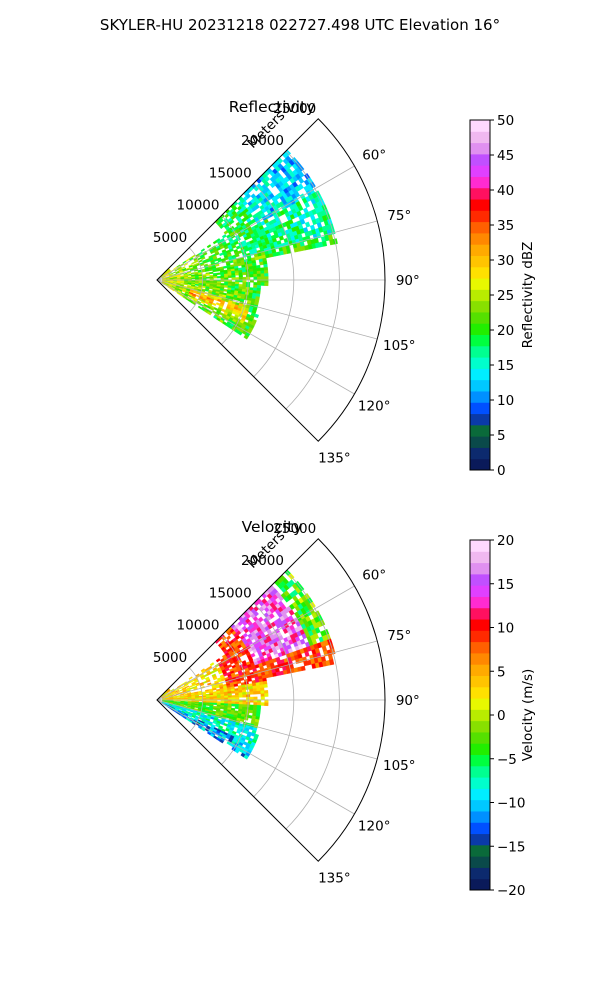 The height and width of the screenshot is (1000, 600). I want to click on colorbar-tick-label: 10, so click(505, 401).